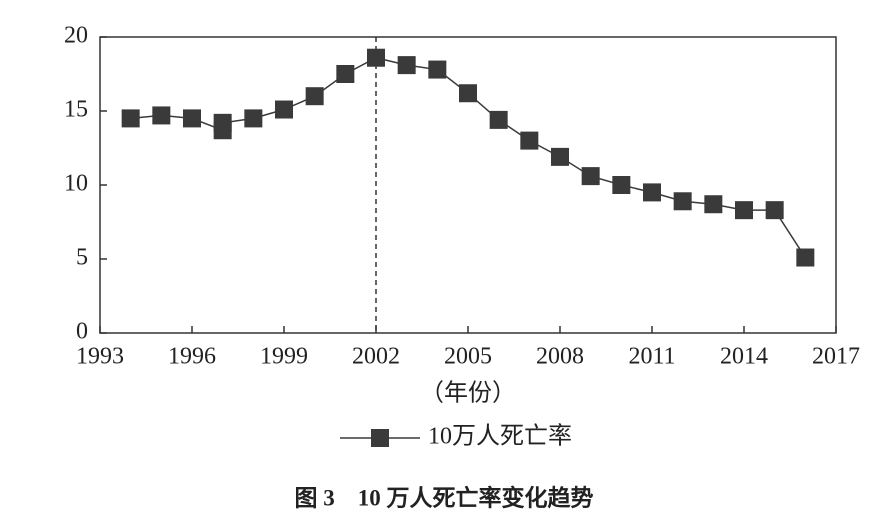  What do you see at coordinates (468, 357) in the screenshot?
I see `x-tick-label: 2005` at bounding box center [468, 357].